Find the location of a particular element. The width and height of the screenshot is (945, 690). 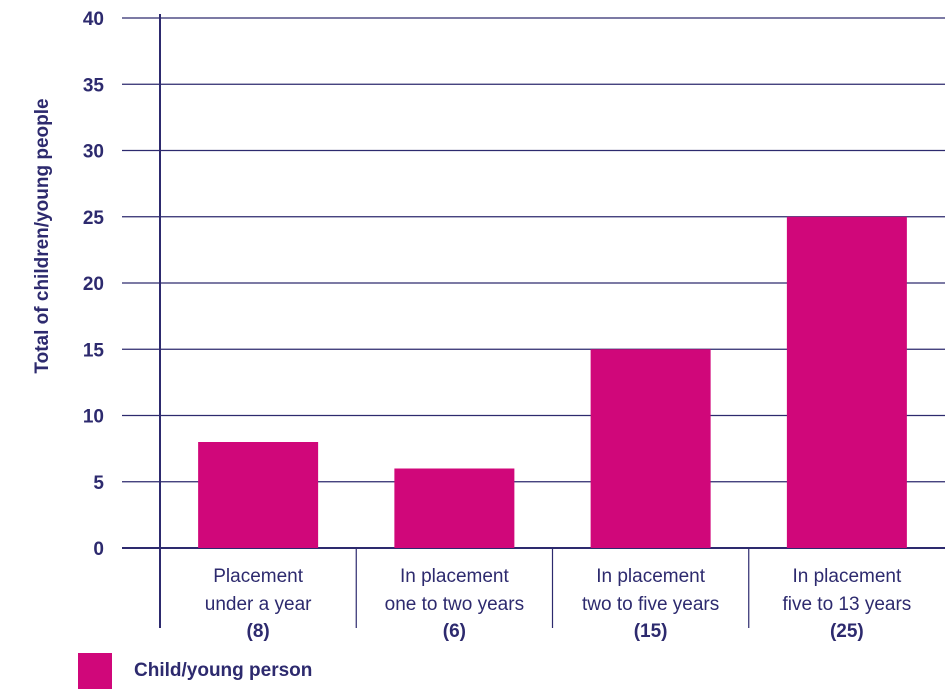

y-tick-label: 25 is located at coordinates (94, 218).